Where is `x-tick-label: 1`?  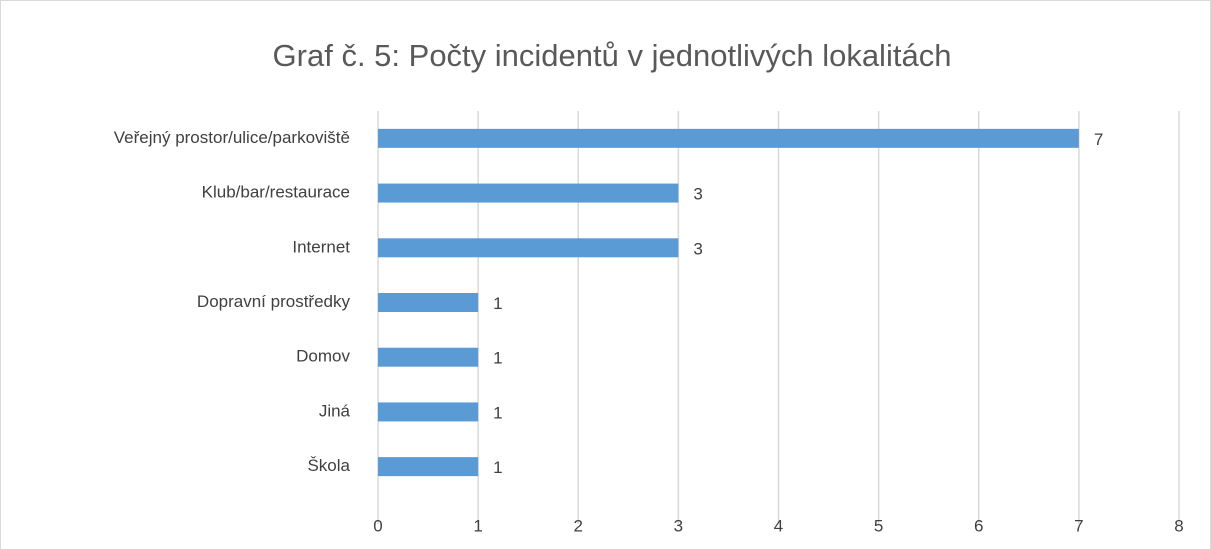
x-tick-label: 1 is located at coordinates (477, 525).